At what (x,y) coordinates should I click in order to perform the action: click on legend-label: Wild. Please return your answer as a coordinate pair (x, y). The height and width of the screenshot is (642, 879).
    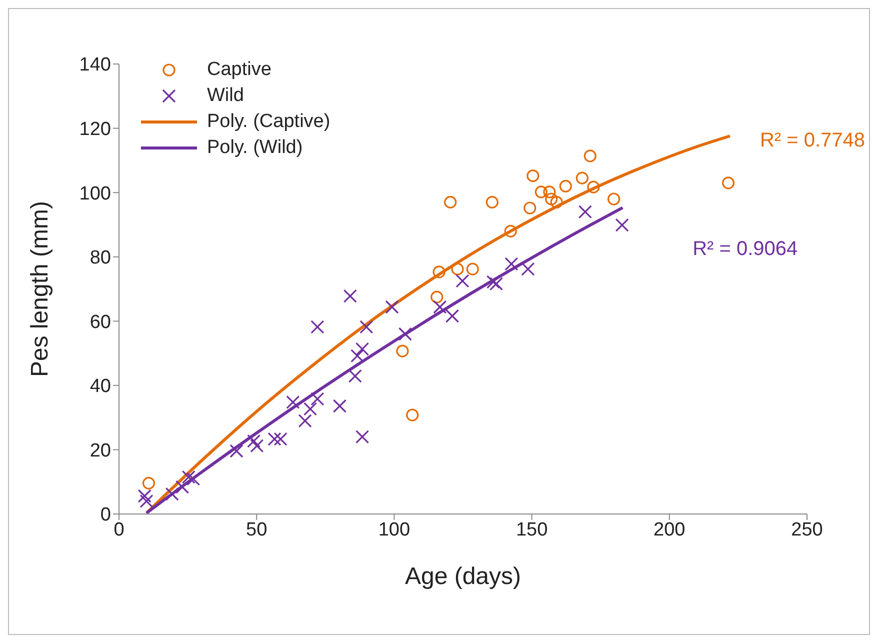
    Looking at the image, I should click on (225, 96).